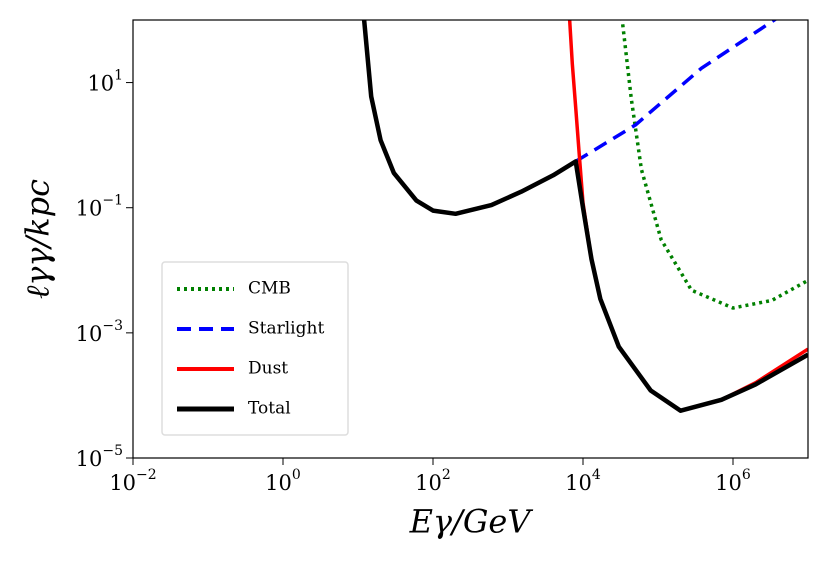 The height and width of the screenshot is (564, 830). I want to click on x-tick-label: 10², so click(433, 481).